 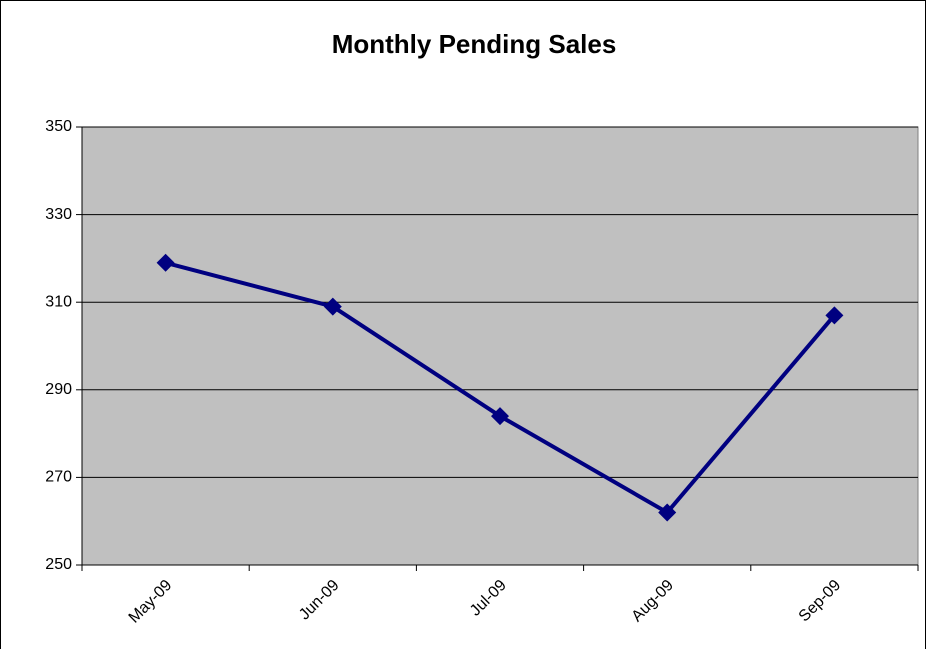 I want to click on y-tick-label: 290, so click(x=58, y=389).